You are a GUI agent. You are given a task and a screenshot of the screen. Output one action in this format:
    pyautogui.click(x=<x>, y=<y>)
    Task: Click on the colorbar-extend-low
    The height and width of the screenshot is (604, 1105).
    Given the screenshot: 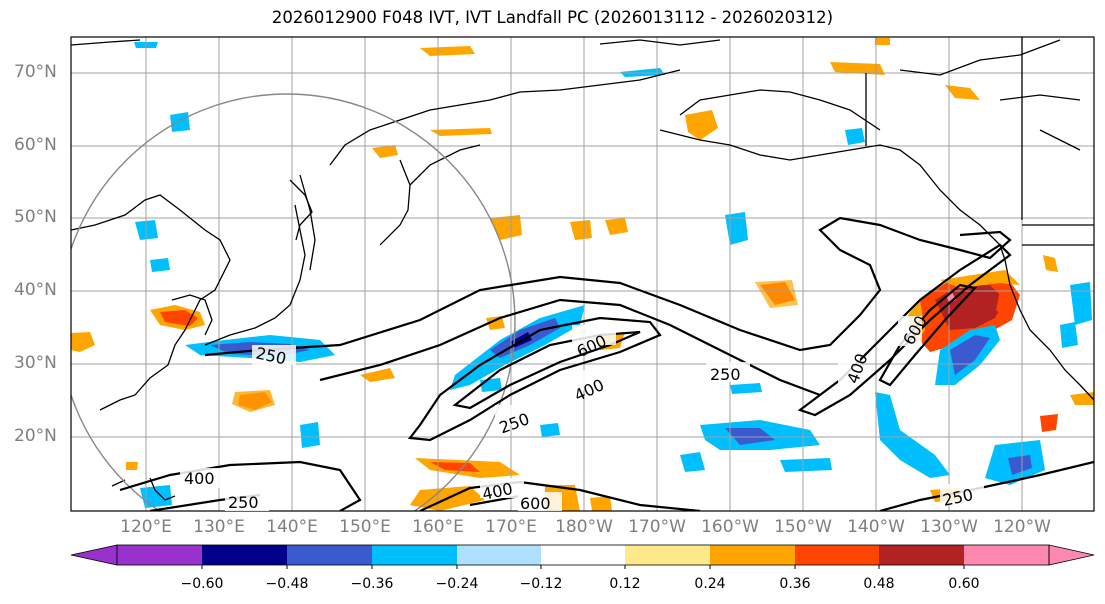 What is the action you would take?
    pyautogui.click(x=94, y=555)
    